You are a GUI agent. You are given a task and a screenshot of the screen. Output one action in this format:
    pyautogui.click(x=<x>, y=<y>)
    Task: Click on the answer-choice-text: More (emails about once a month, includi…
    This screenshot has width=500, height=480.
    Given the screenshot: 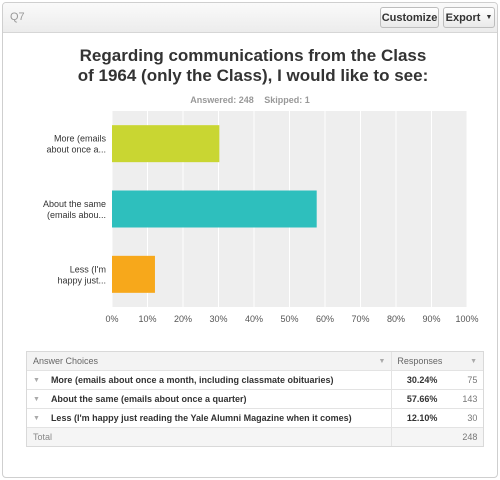 What is the action you would take?
    pyautogui.click(x=192, y=380)
    